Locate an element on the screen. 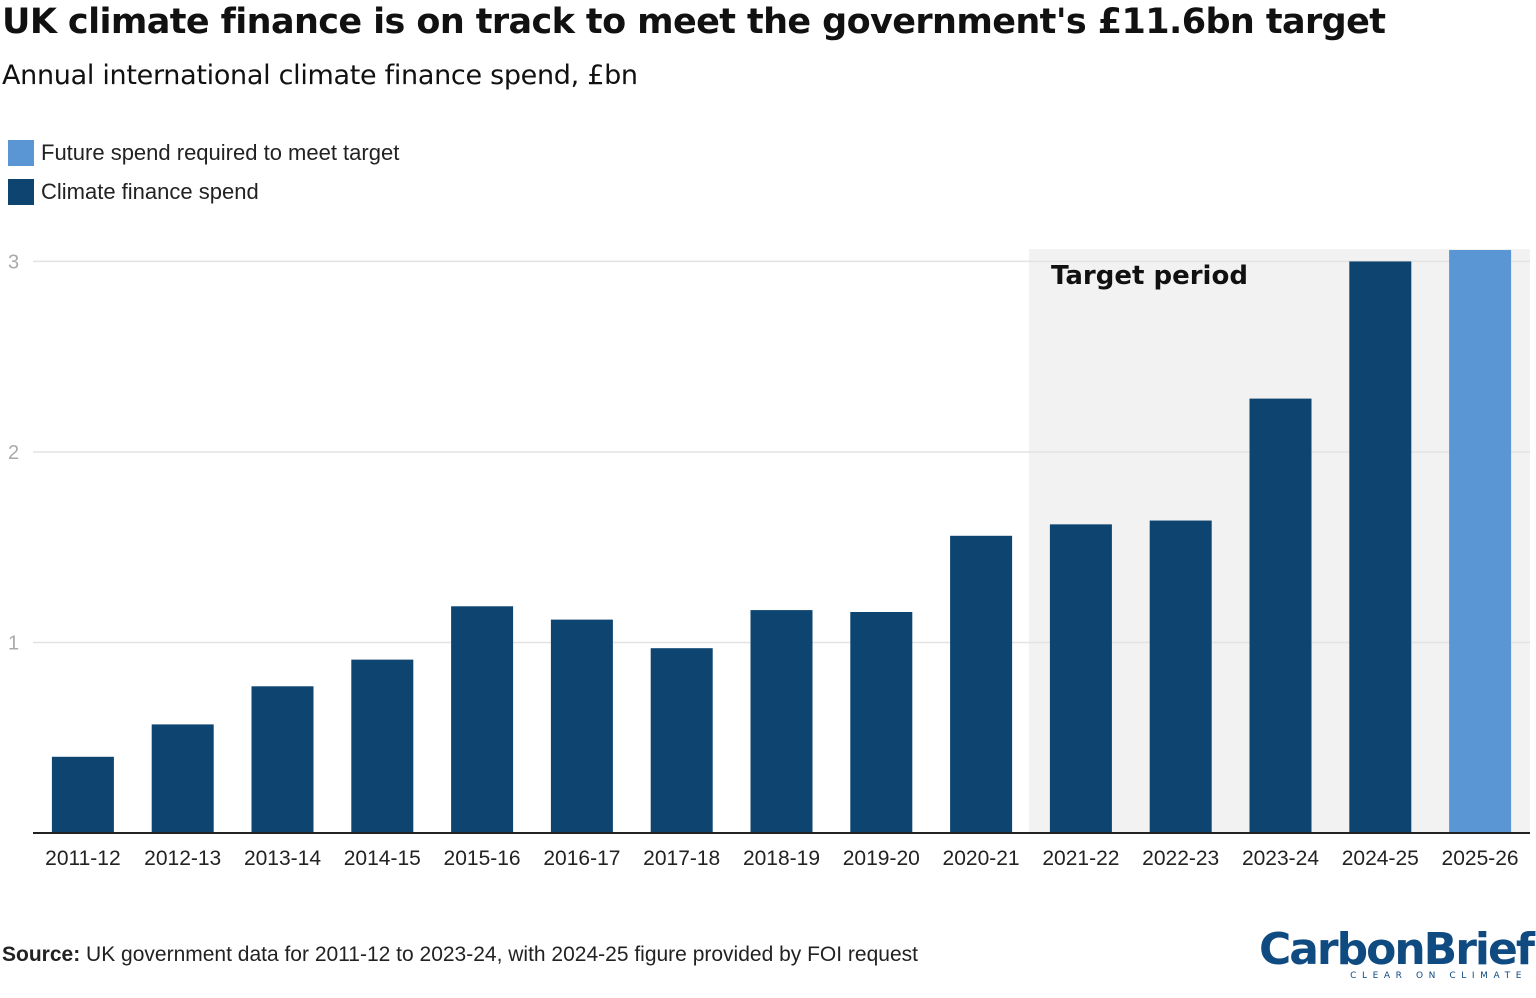 This screenshot has width=1536, height=998. legend-swatch-actual is located at coordinates (21, 192).